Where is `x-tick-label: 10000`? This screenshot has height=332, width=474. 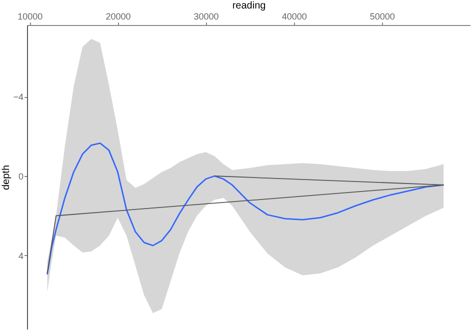 x-tick-label: 10000 is located at coordinates (30, 17).